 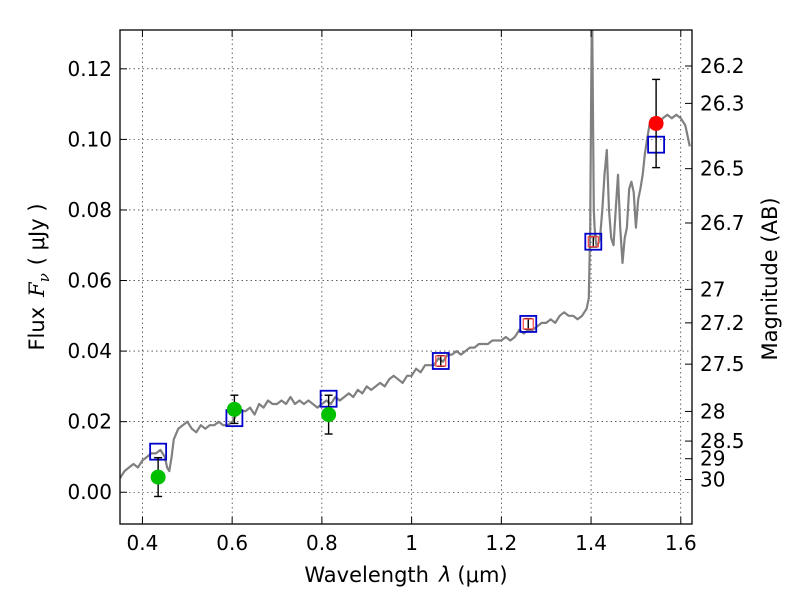 I want to click on x-tick-label: 1.4, so click(x=591, y=543).